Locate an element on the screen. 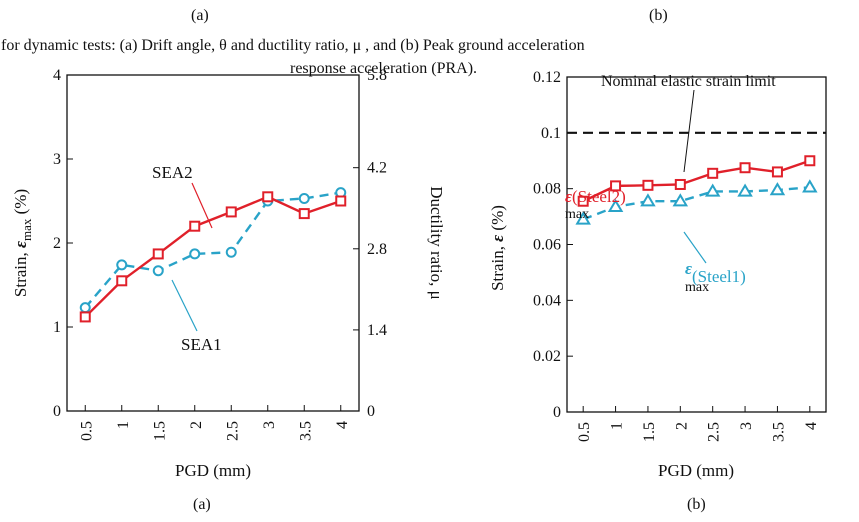  chart-b-xlabel: PGD (mm) is located at coordinates (696, 470).